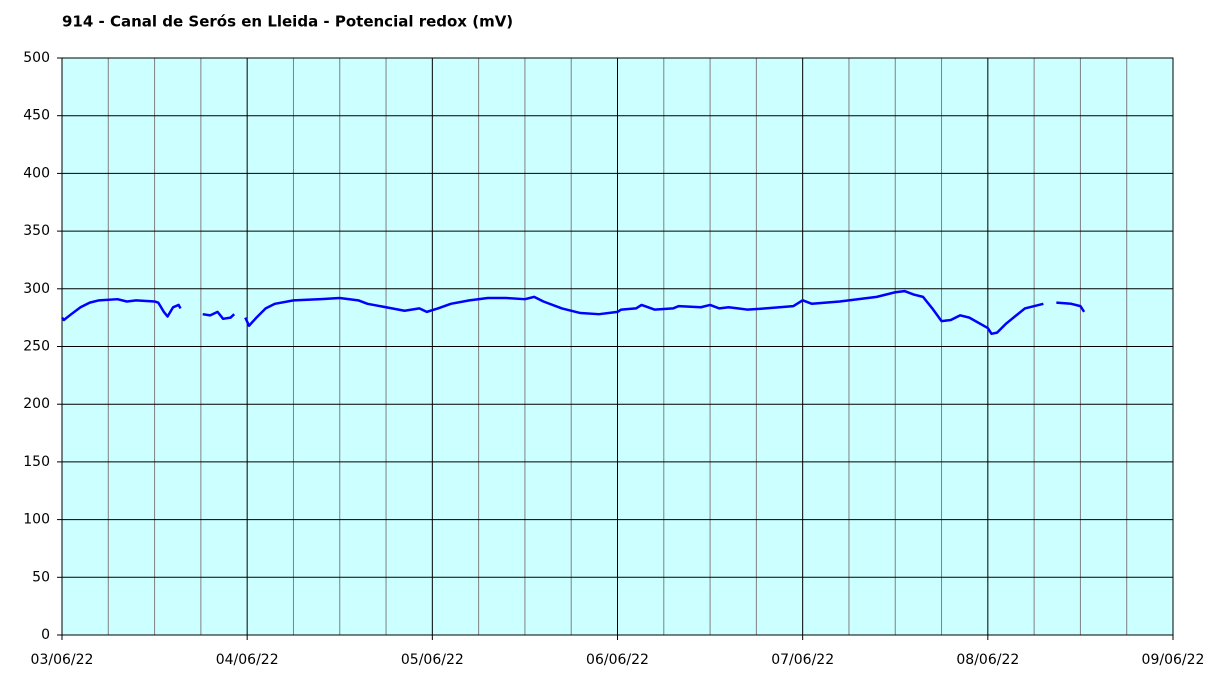  I want to click on data-line, so click(573, 312).